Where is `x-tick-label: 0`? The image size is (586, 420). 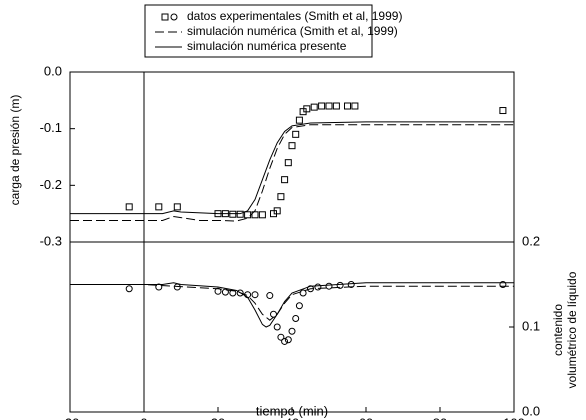
x-tick-label: 0 is located at coordinates (143, 417).